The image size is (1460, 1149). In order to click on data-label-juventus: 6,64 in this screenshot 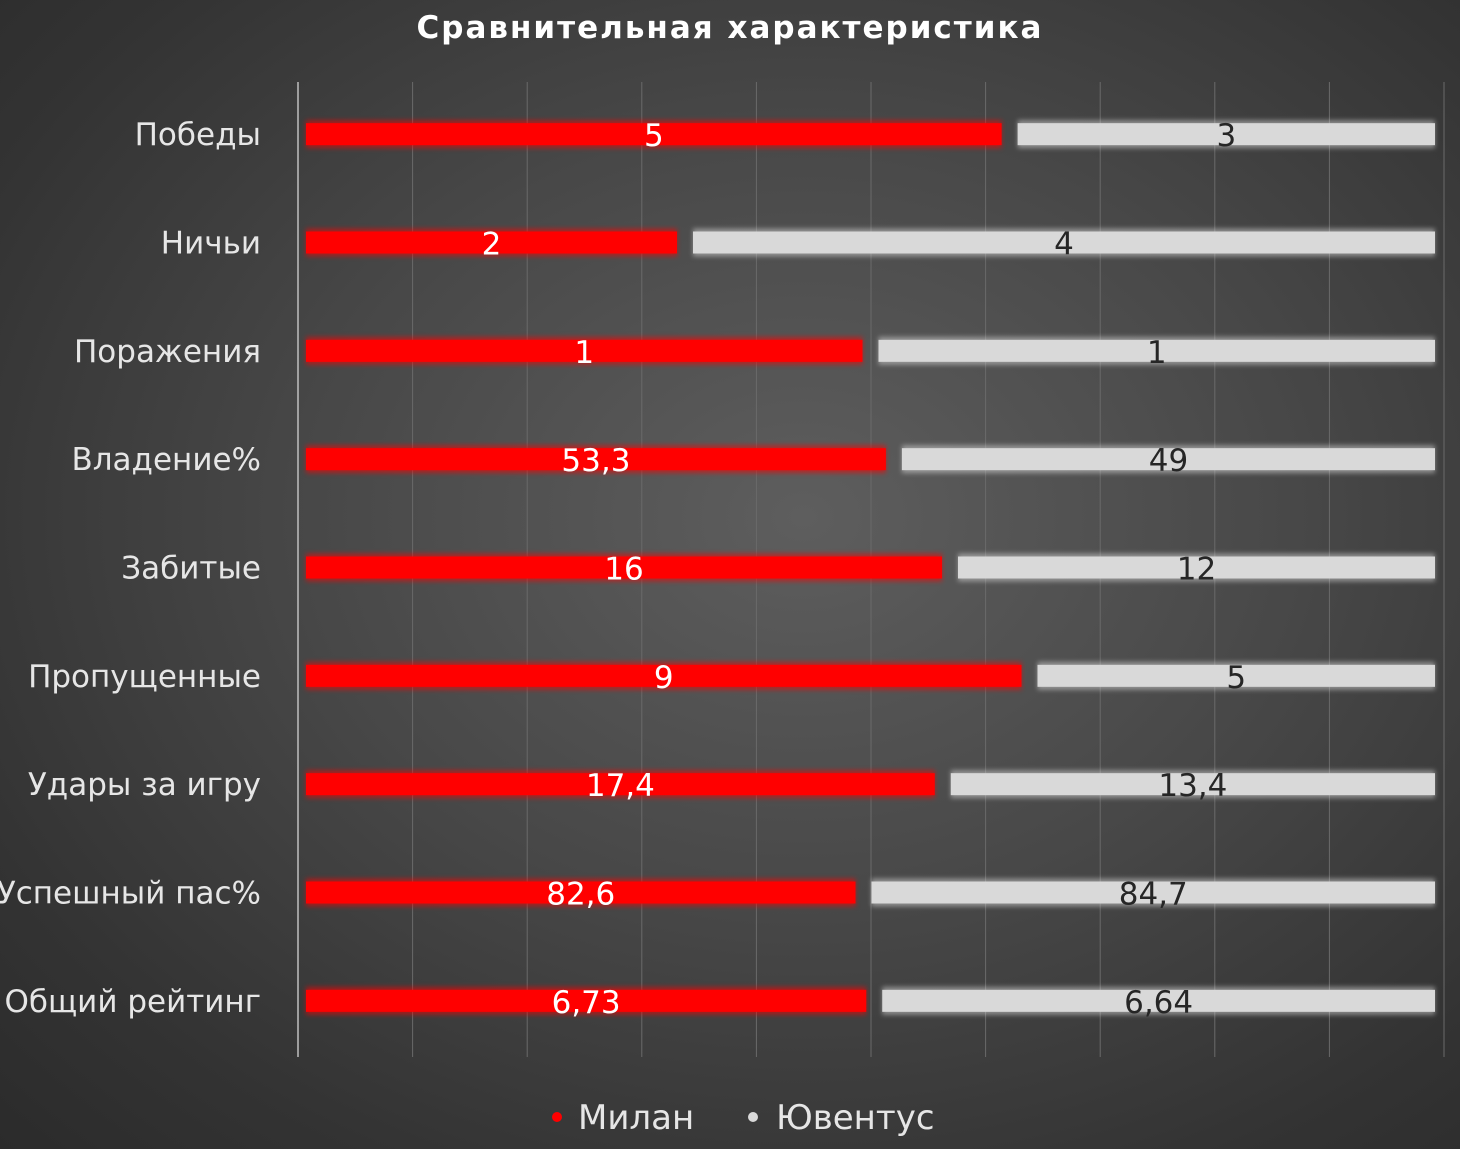, I will do `click(1158, 1003)`.